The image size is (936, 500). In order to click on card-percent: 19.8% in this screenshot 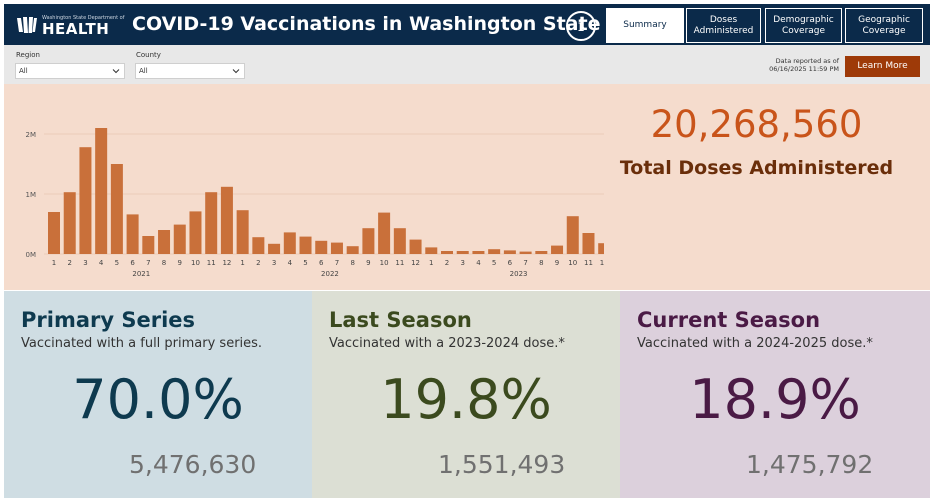, I will do `click(466, 399)`.